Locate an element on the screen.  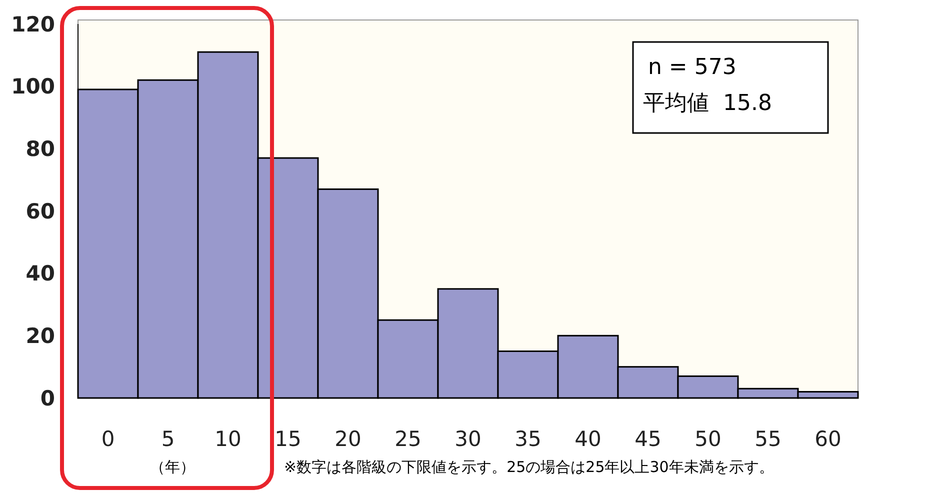
y-tick-label: 100 is located at coordinates (33, 86).